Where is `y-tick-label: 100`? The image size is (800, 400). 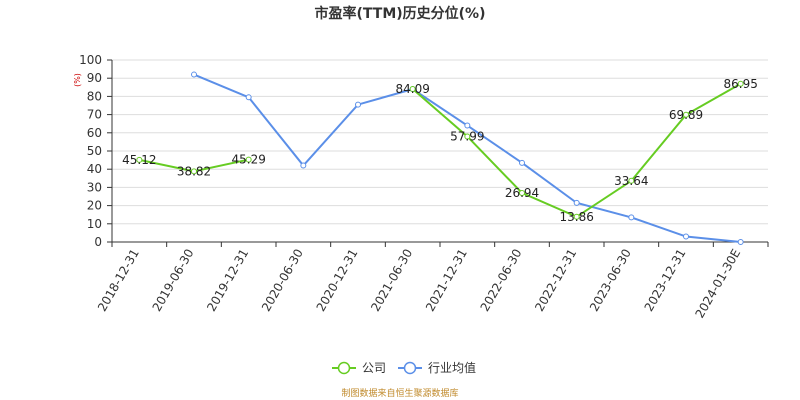
y-tick-label: 100 is located at coordinates (90, 60).